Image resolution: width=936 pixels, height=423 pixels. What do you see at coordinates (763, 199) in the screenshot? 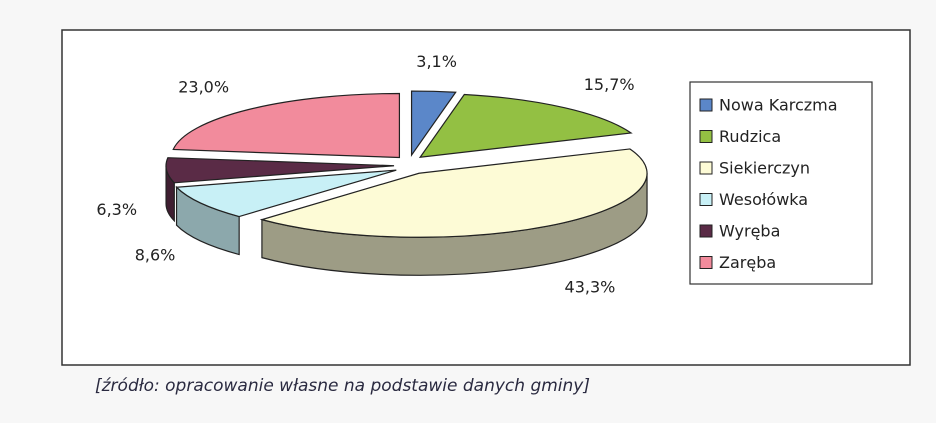
I see `legend-label: Wesołówka` at bounding box center [763, 199].